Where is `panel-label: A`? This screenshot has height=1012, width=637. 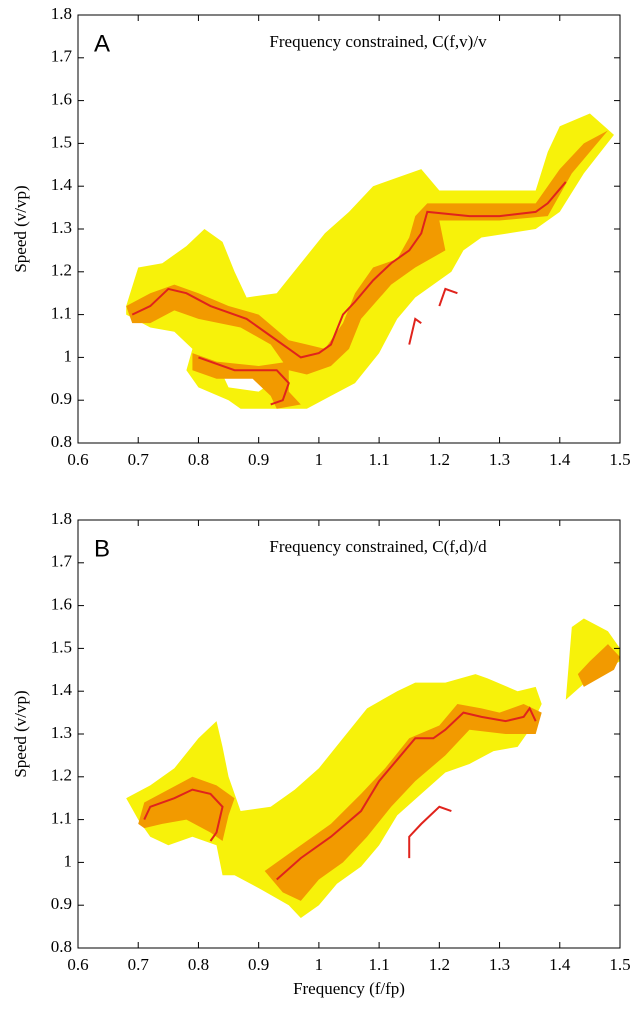 panel-label: A is located at coordinates (102, 43).